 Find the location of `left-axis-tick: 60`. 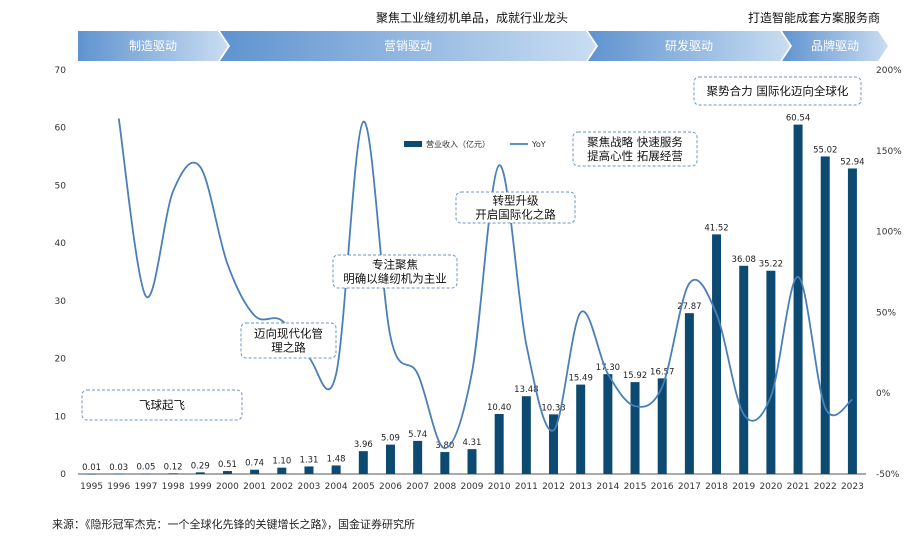

left-axis-tick: 60 is located at coordinates (61, 129).